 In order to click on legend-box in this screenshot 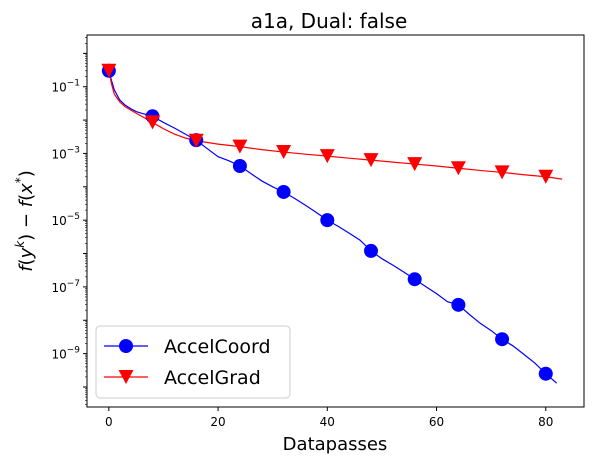, I will do `click(193, 362)`.